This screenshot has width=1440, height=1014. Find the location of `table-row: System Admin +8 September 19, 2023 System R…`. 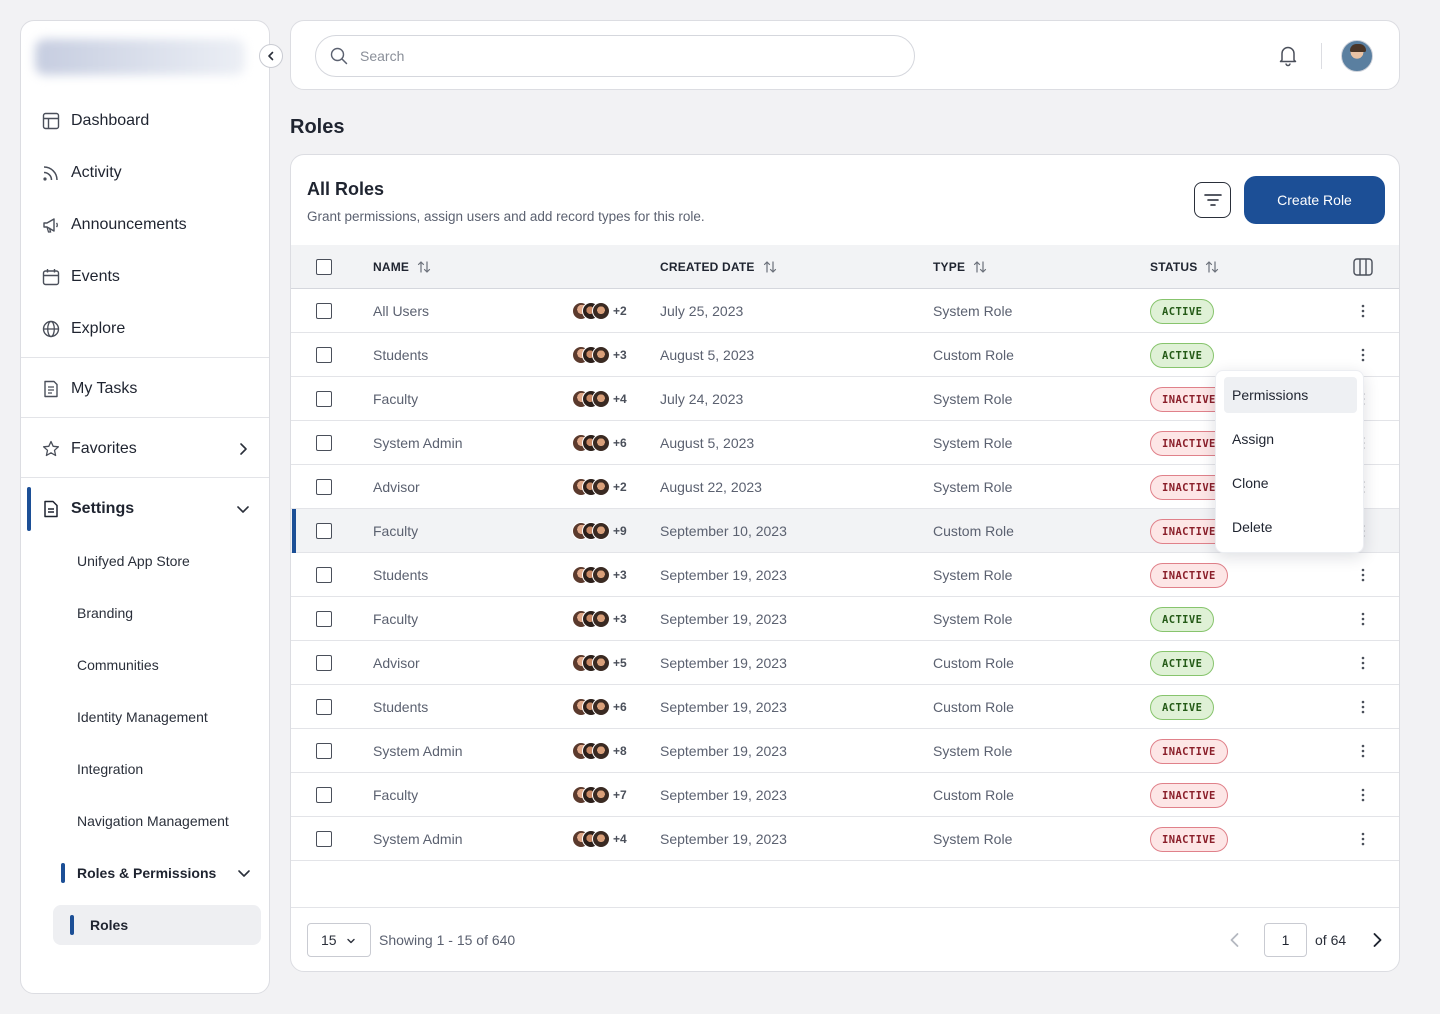

table-row: System Admin +8 September 19, 2023 System R… is located at coordinates (845, 751).